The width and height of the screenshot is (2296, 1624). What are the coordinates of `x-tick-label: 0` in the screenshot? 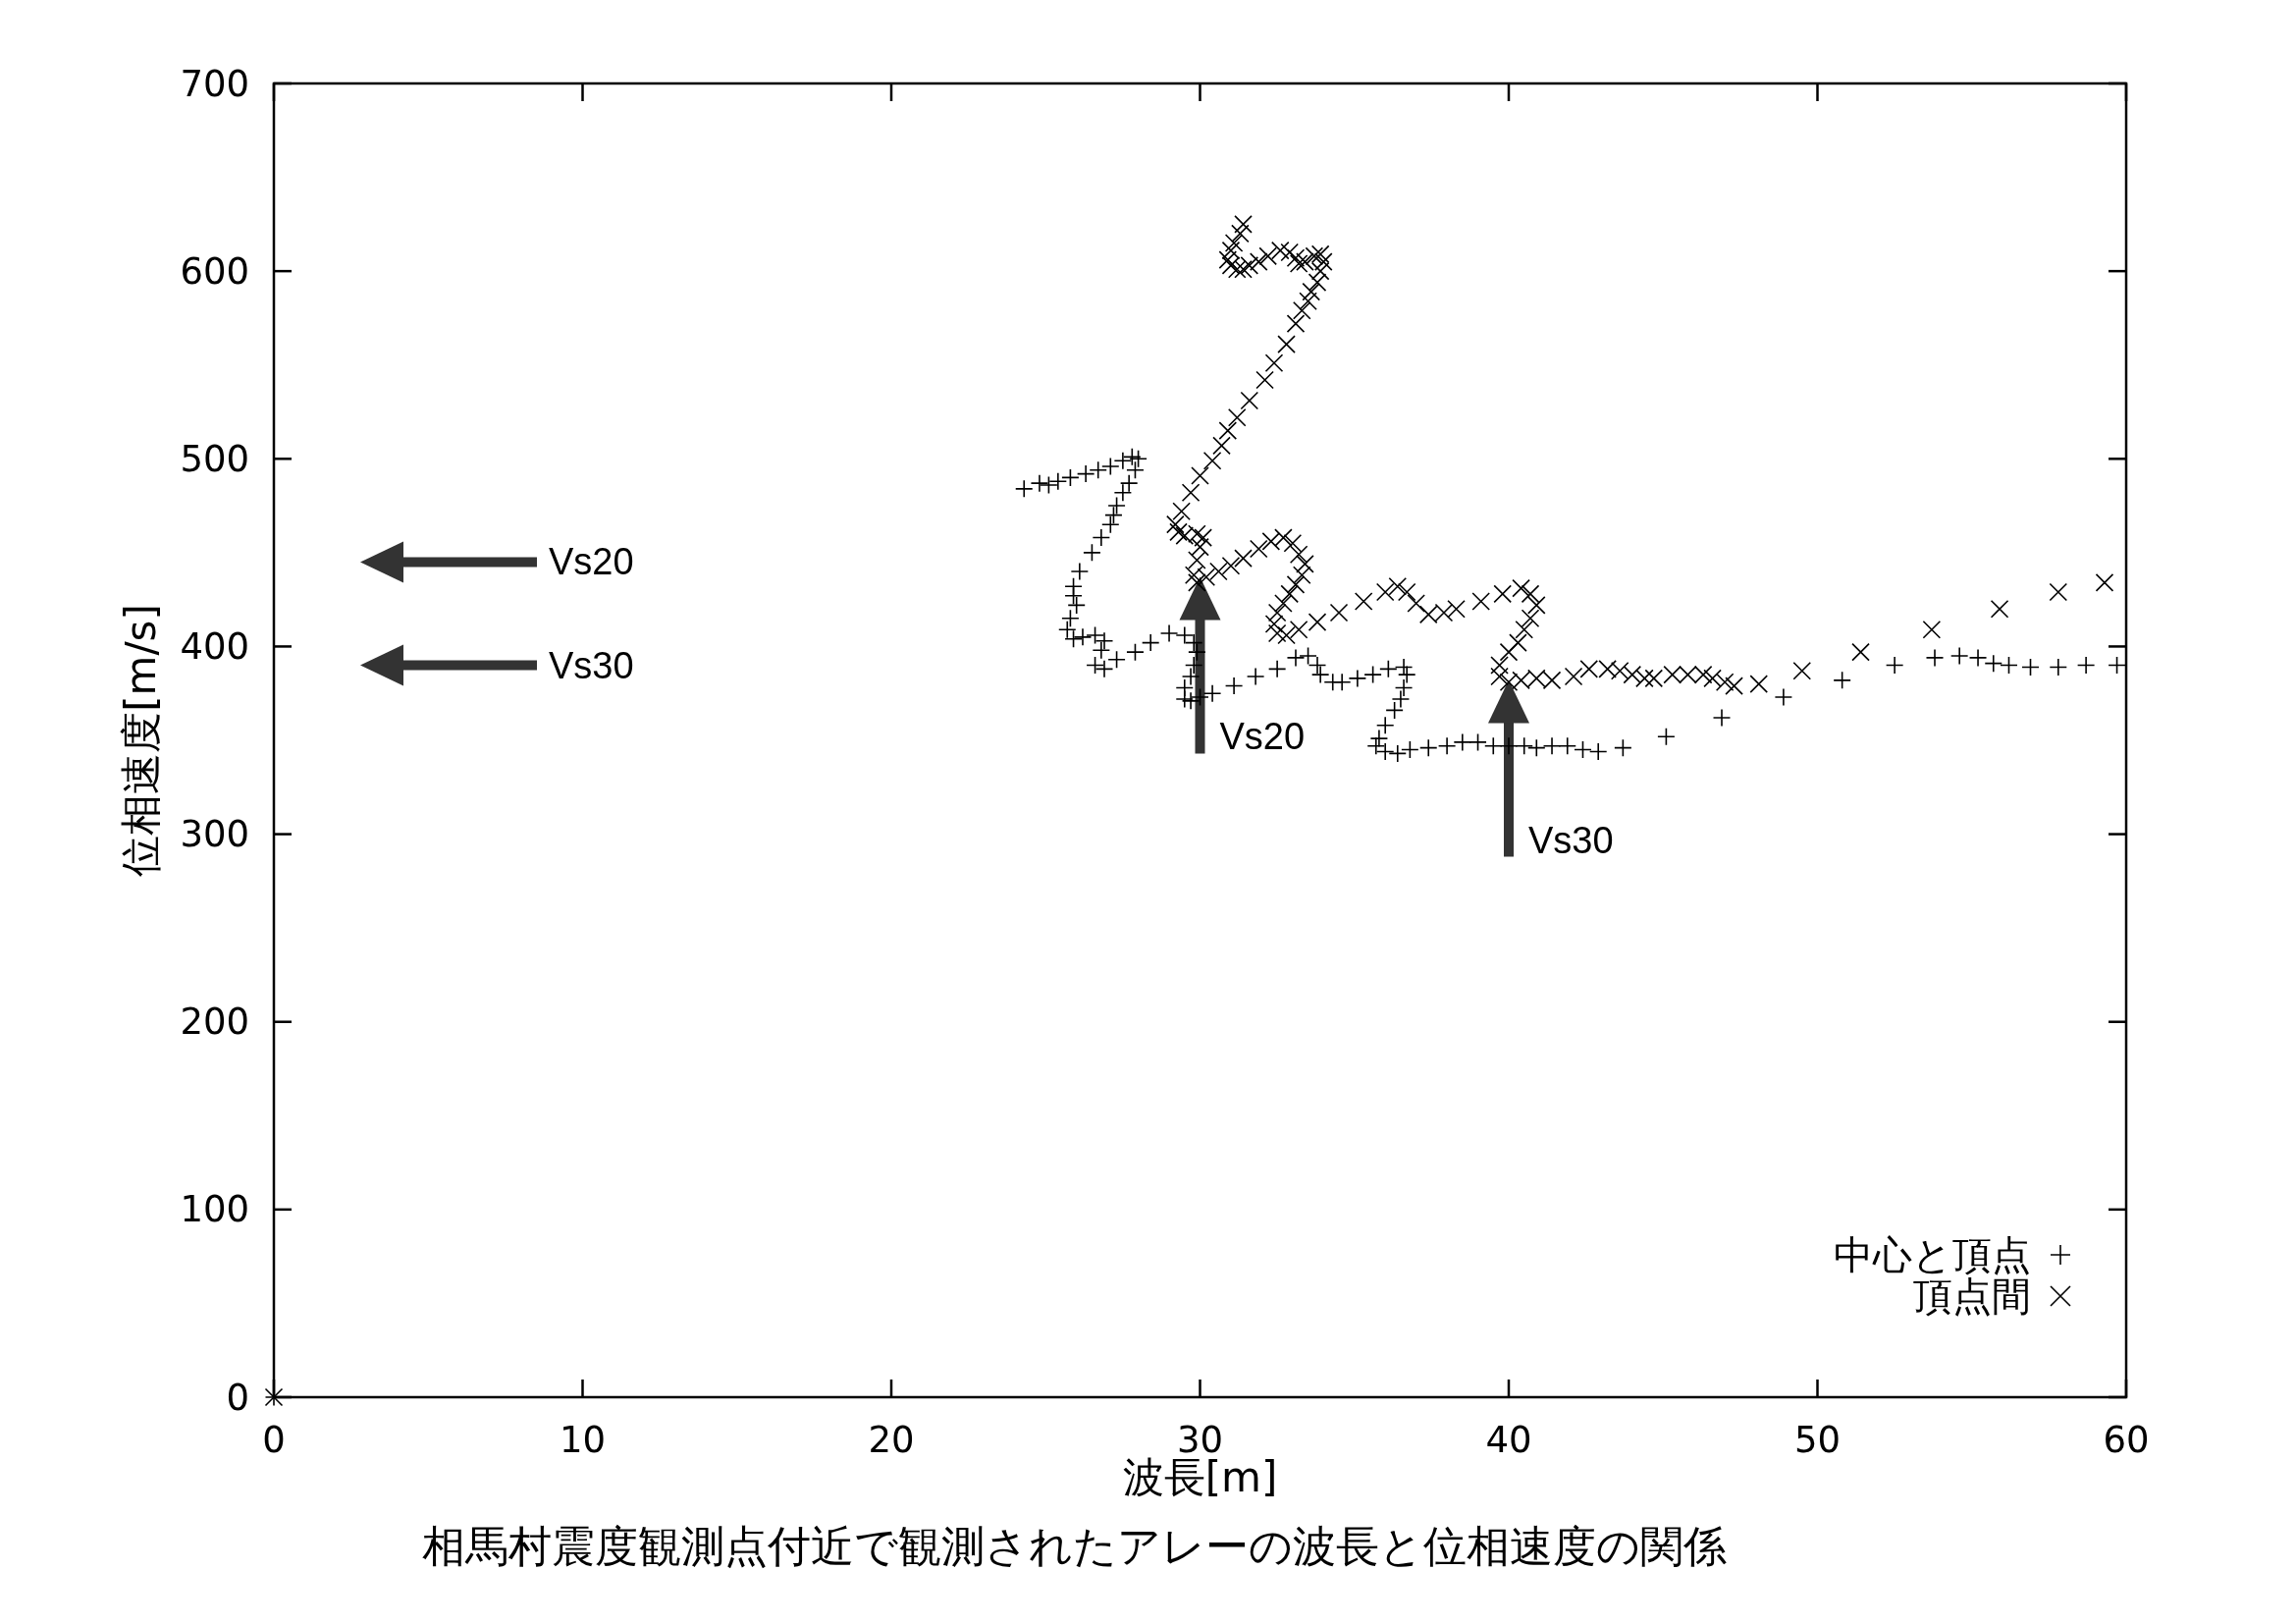 It's located at (274, 1439).